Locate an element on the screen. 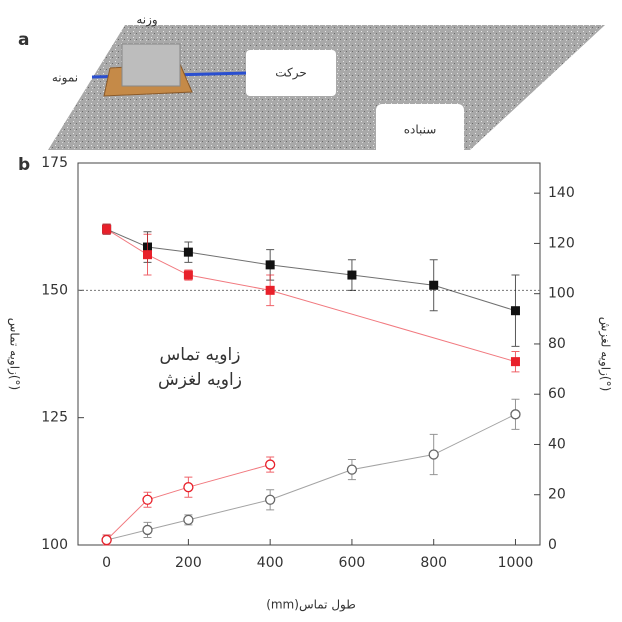 Image resolution: width=622 pixels, height=622 pixels. y2-tick-label: 120 is located at coordinates (561, 243).